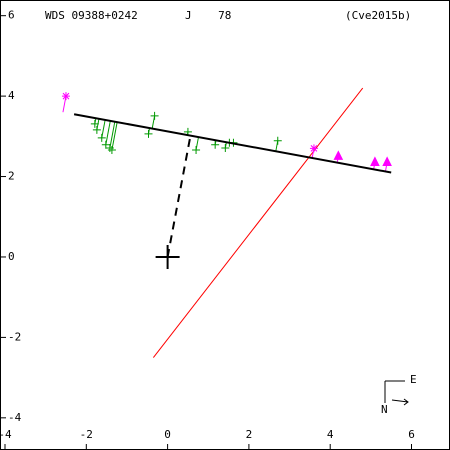 The width and height of the screenshot is (450, 450). What do you see at coordinates (396, 393) in the screenshot?
I see `compass` at bounding box center [396, 393].